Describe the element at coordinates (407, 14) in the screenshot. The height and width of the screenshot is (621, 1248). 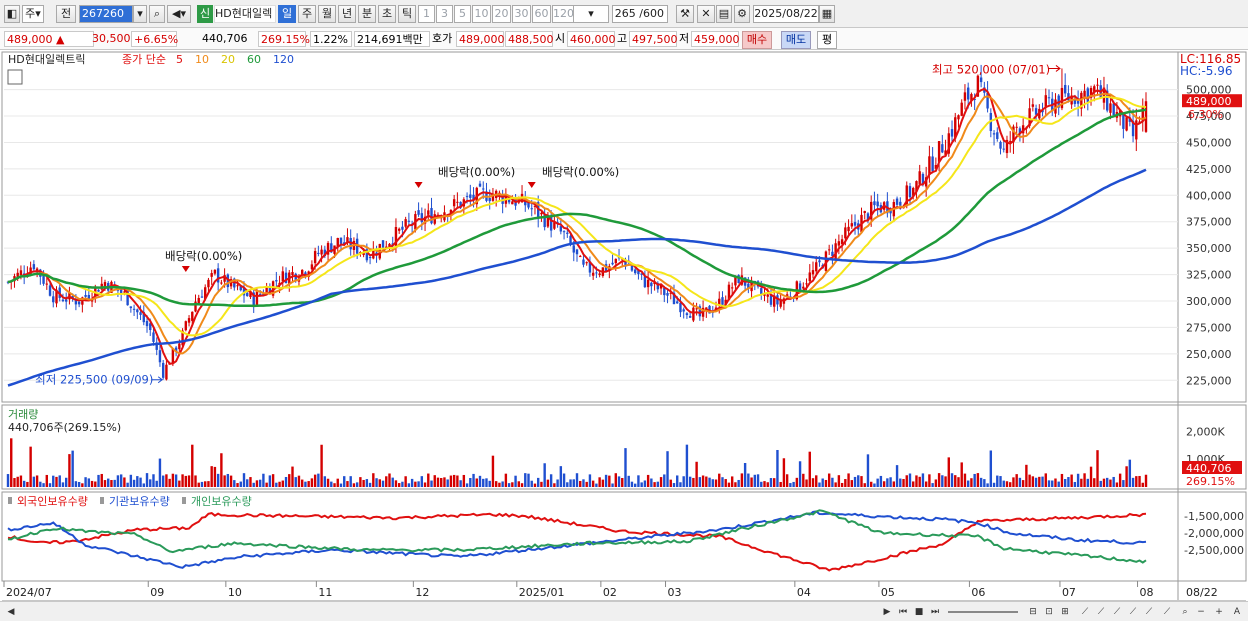
I see `period-tab-6: 틱` at that location.